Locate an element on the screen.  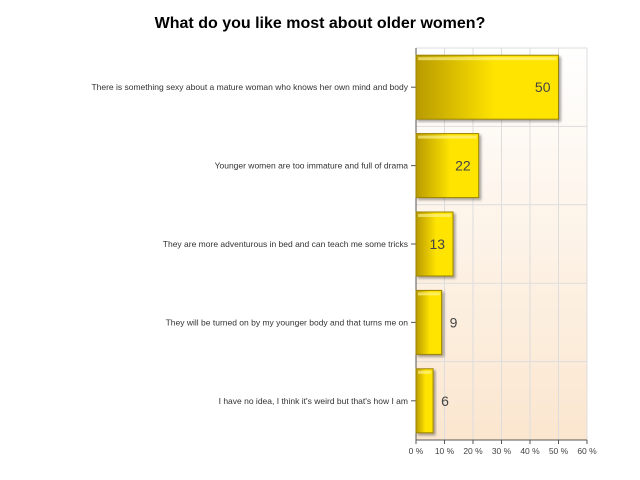
x-tick-label: 60 % is located at coordinates (587, 451).